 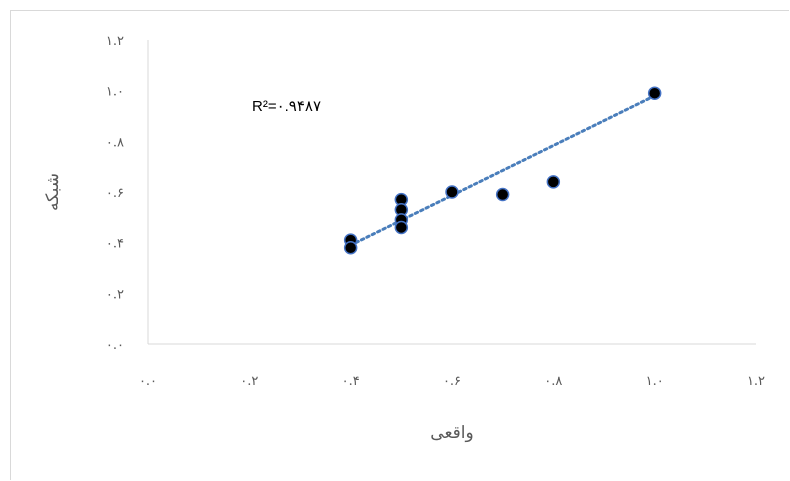 What do you see at coordinates (756, 381) in the screenshot?
I see `x-tick-label: ۱.۲` at bounding box center [756, 381].